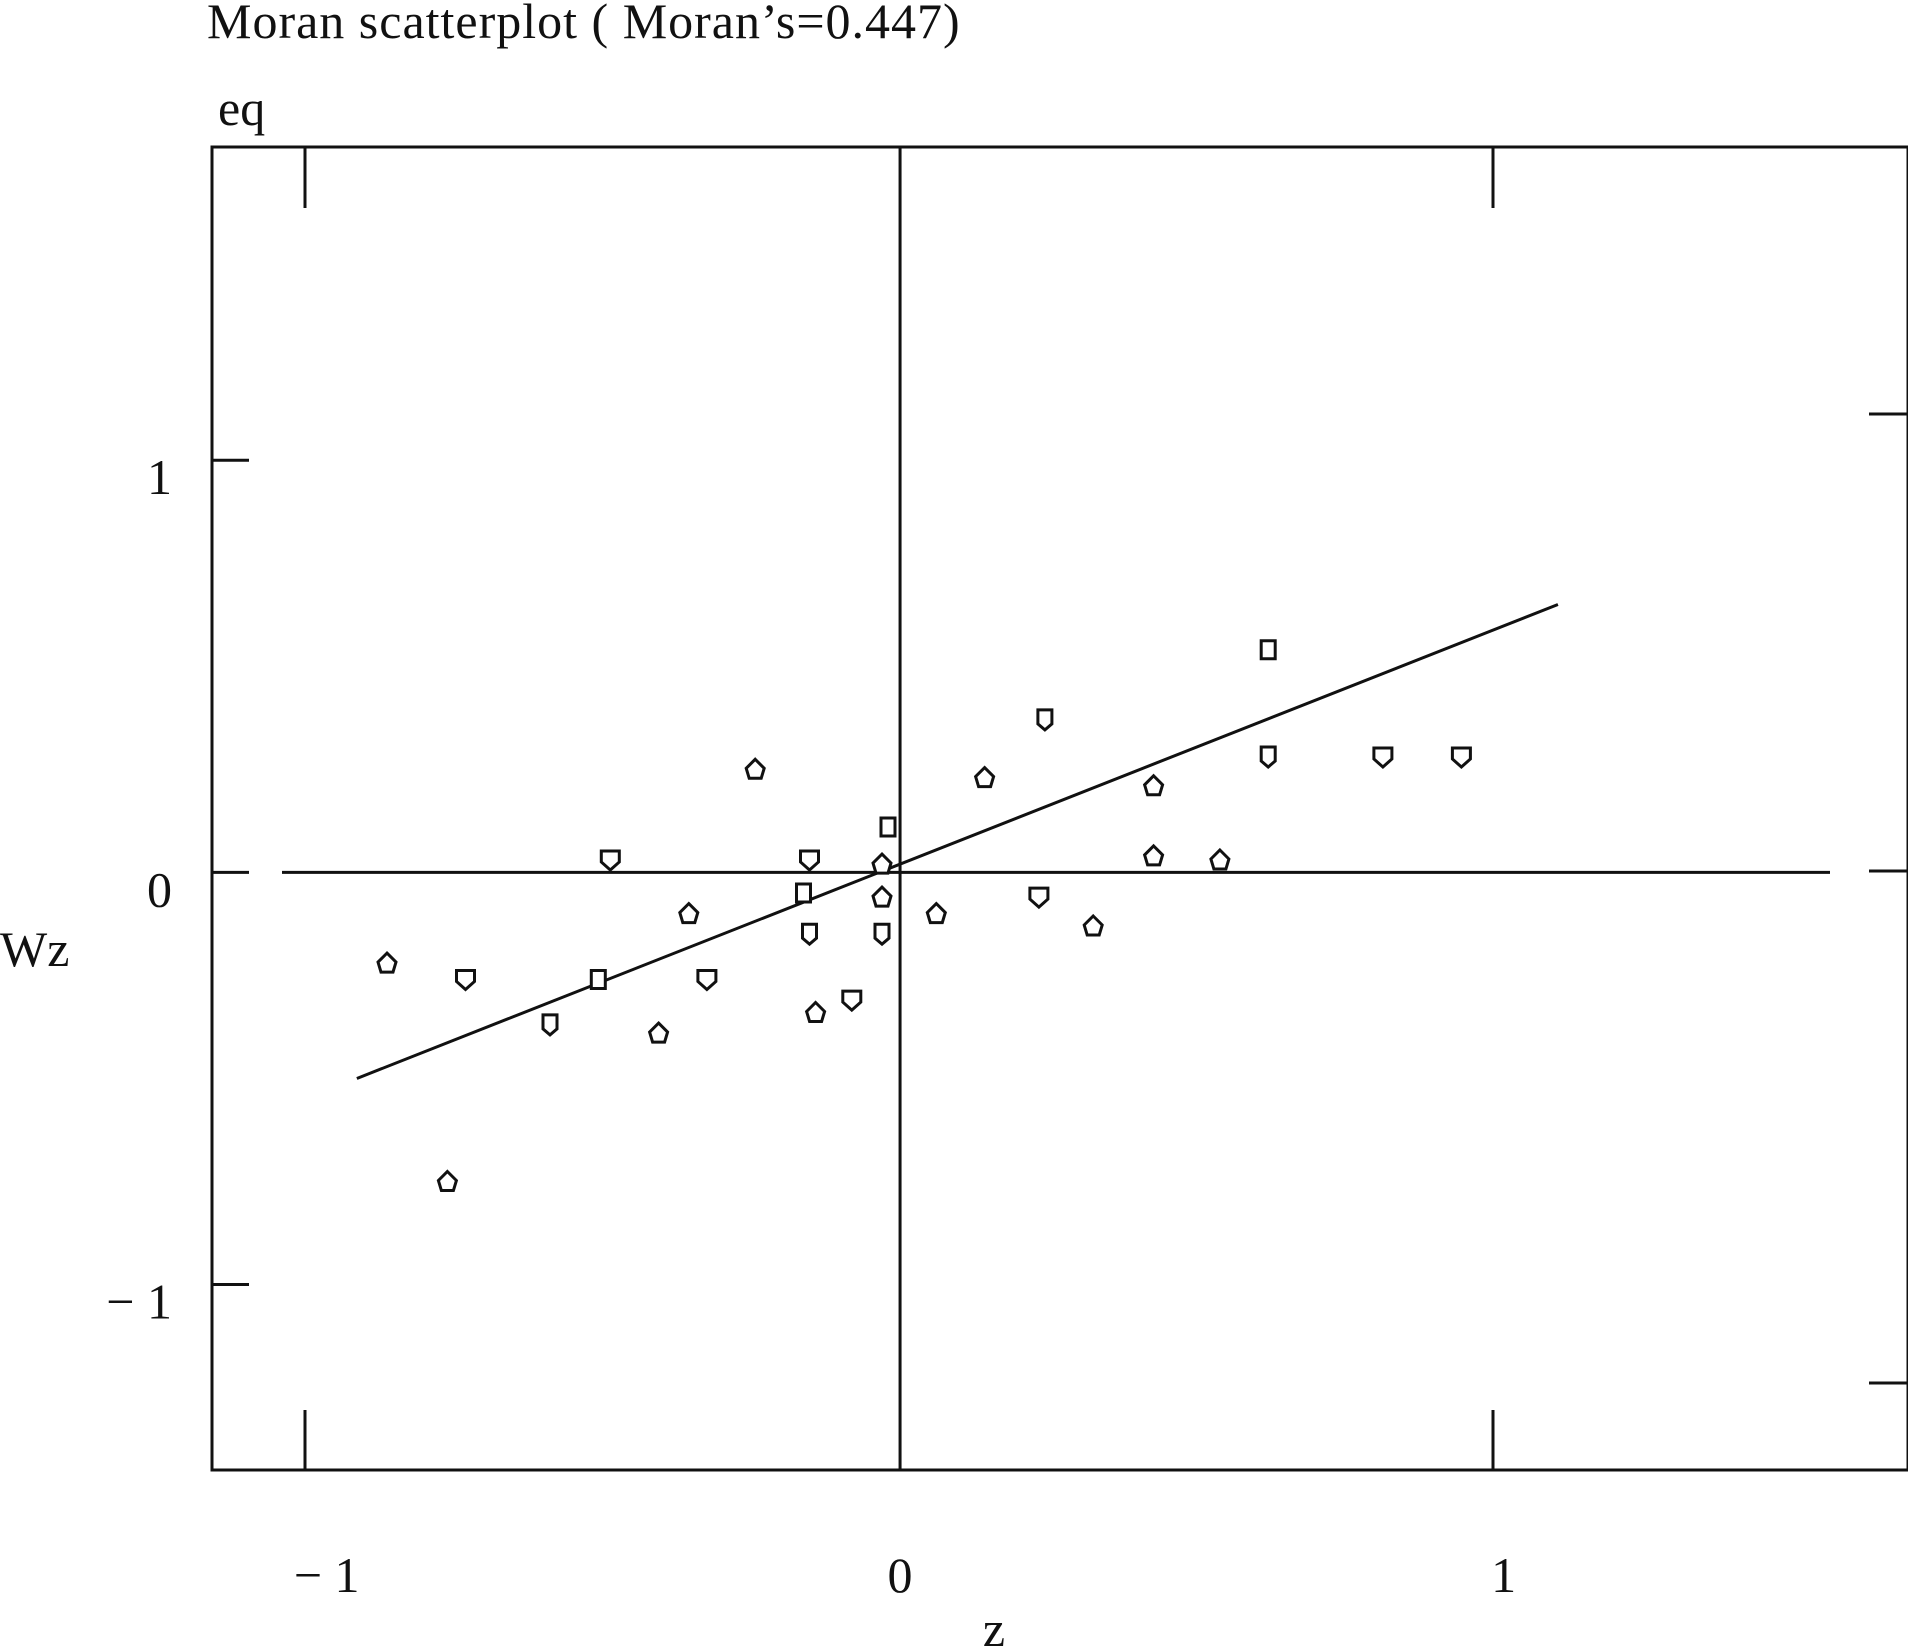 Image resolution: width=1908 pixels, height=1646 pixels. What do you see at coordinates (241, 108) in the screenshot?
I see `chart-subtitle: eq` at bounding box center [241, 108].